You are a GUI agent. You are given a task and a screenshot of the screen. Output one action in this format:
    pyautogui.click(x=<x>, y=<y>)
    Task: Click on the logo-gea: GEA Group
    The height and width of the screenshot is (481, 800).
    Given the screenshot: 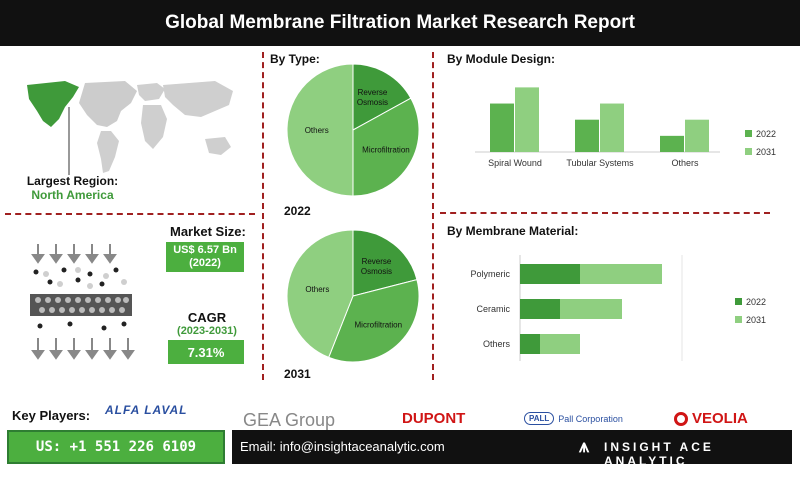 What is the action you would take?
    pyautogui.click(x=289, y=420)
    